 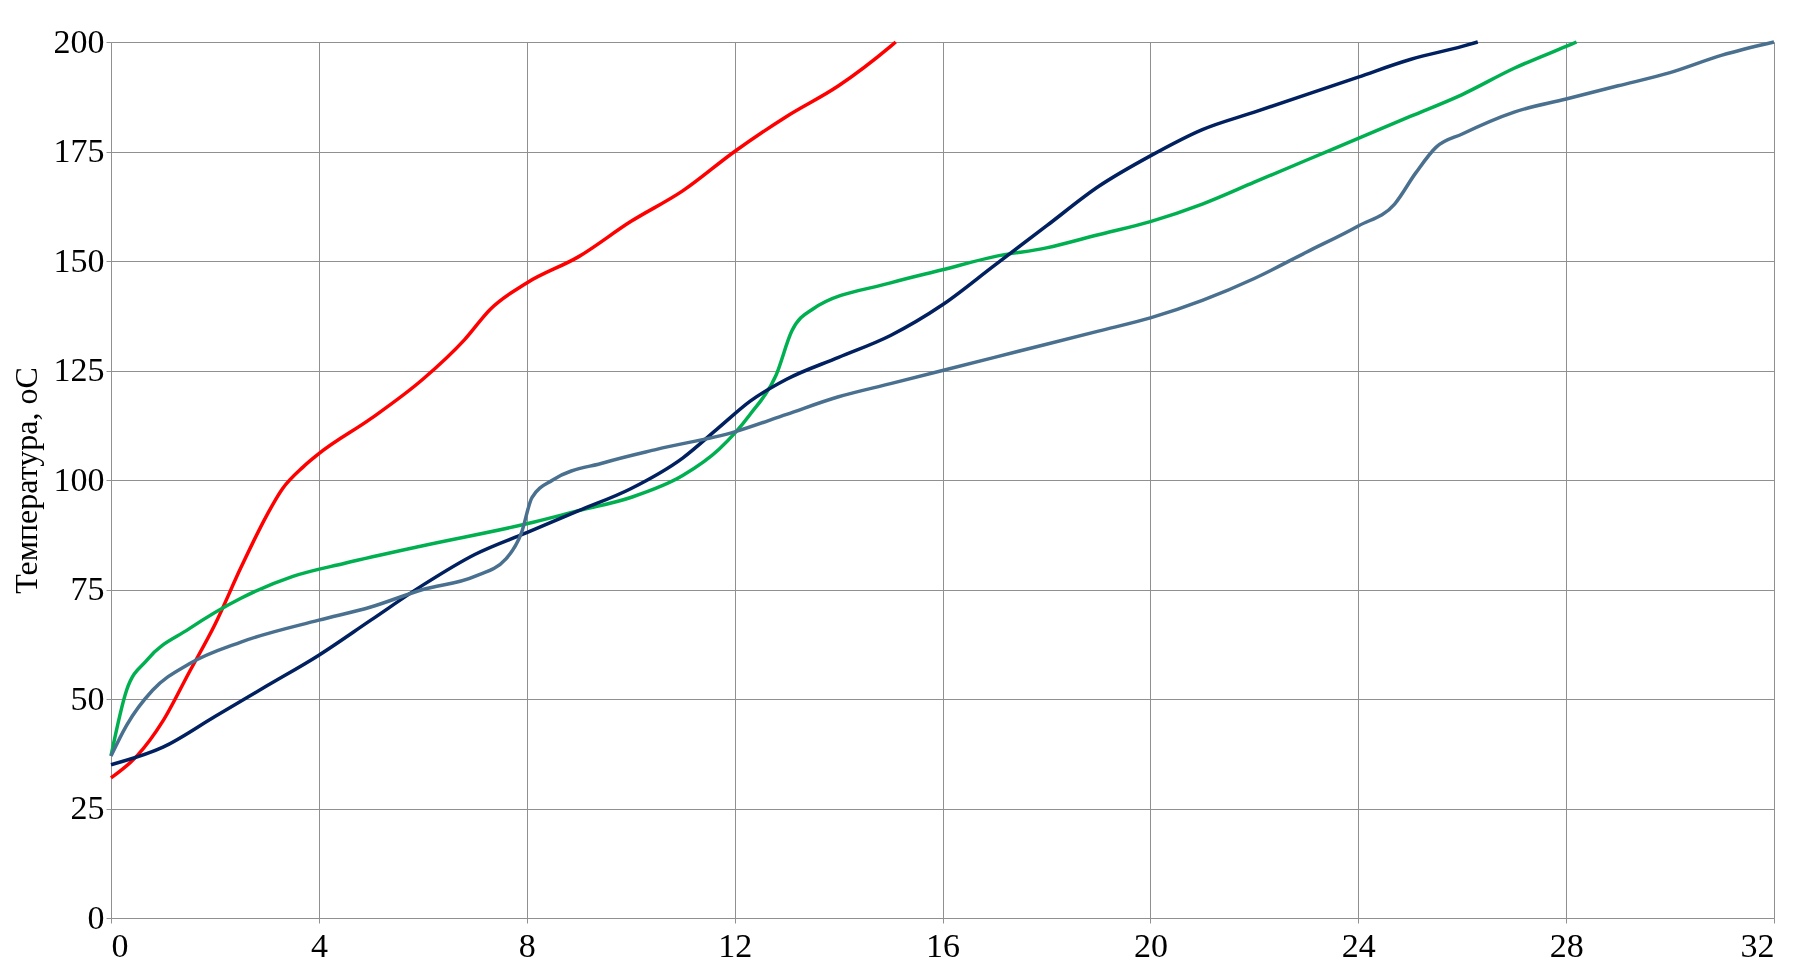 What do you see at coordinates (79, 150) in the screenshot?
I see `y-tick-label: 175` at bounding box center [79, 150].